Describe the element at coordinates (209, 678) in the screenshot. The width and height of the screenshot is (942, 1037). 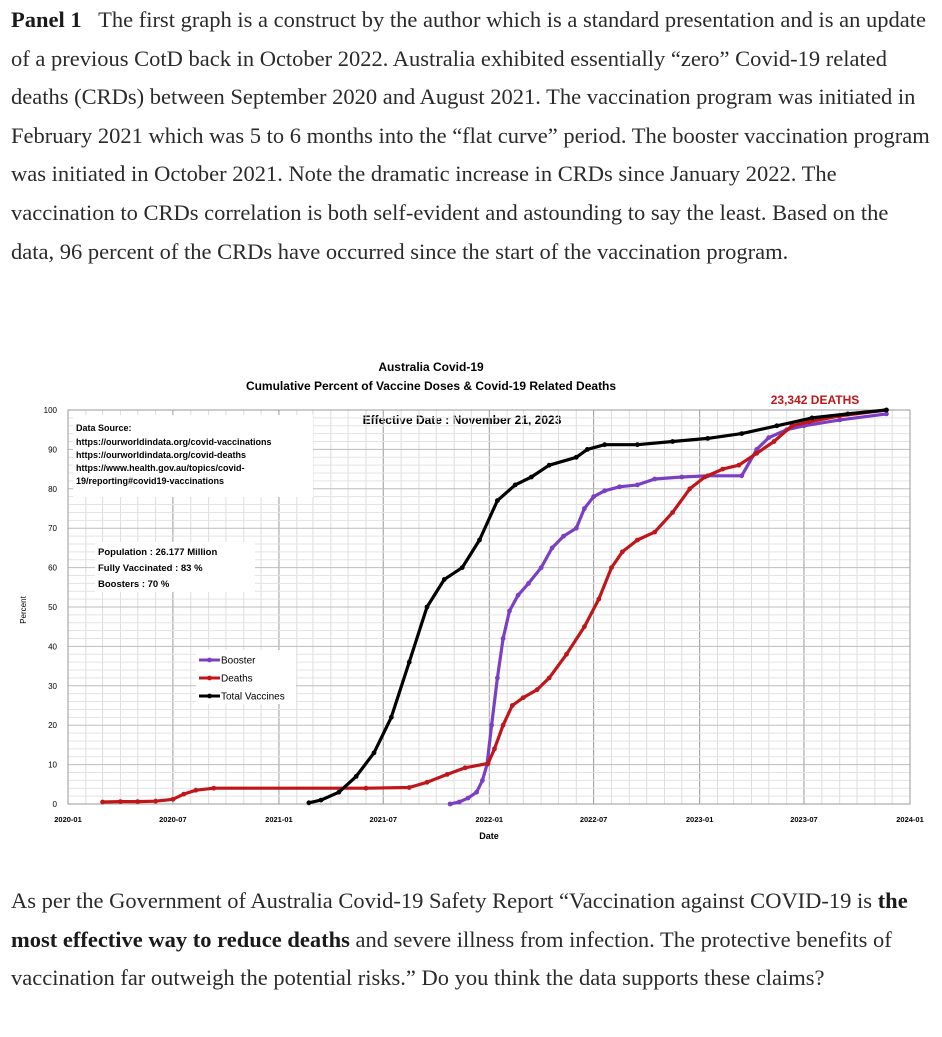
I see `legend-marker-deaths` at that location.